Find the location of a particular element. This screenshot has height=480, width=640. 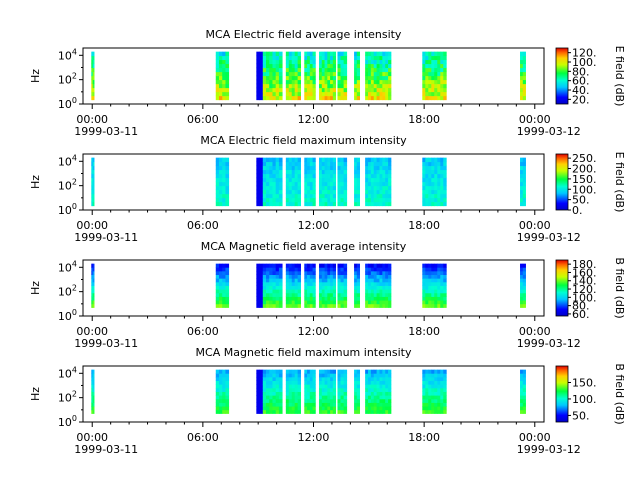

colorbar-tick-label: 150. is located at coordinates (584, 179).